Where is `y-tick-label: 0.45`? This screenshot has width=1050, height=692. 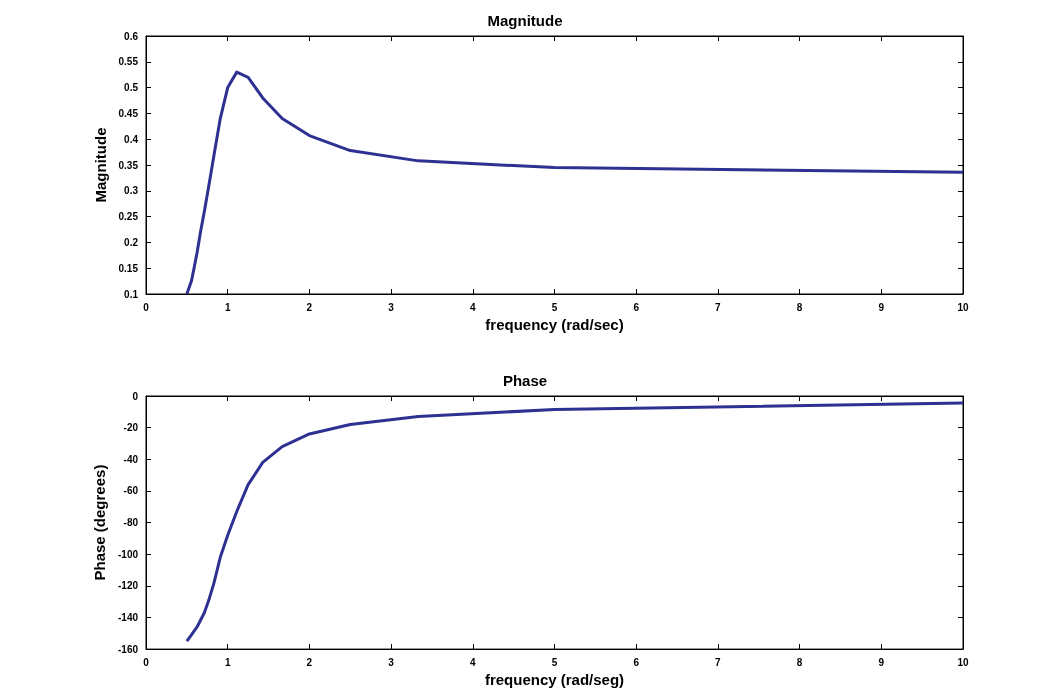 y-tick-label: 0.45 is located at coordinates (128, 113).